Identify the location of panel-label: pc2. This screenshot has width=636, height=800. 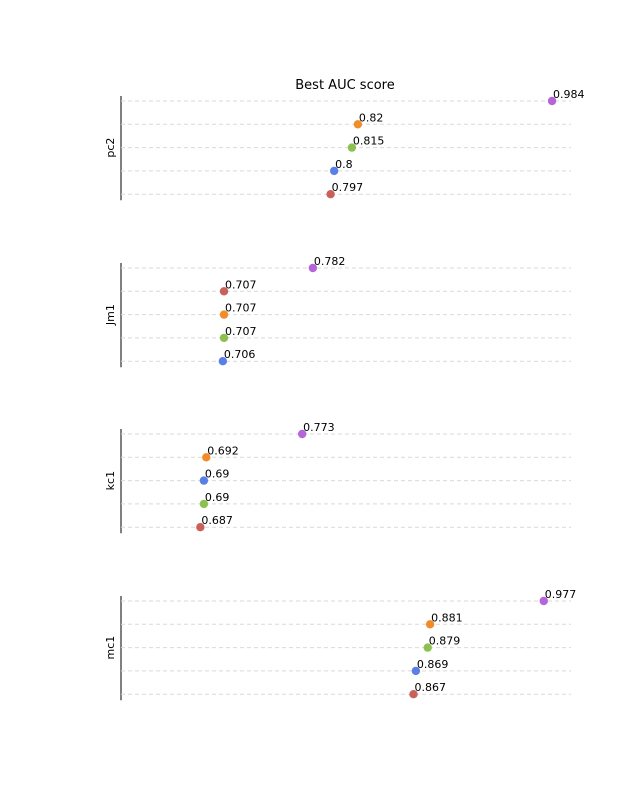
(110, 148).